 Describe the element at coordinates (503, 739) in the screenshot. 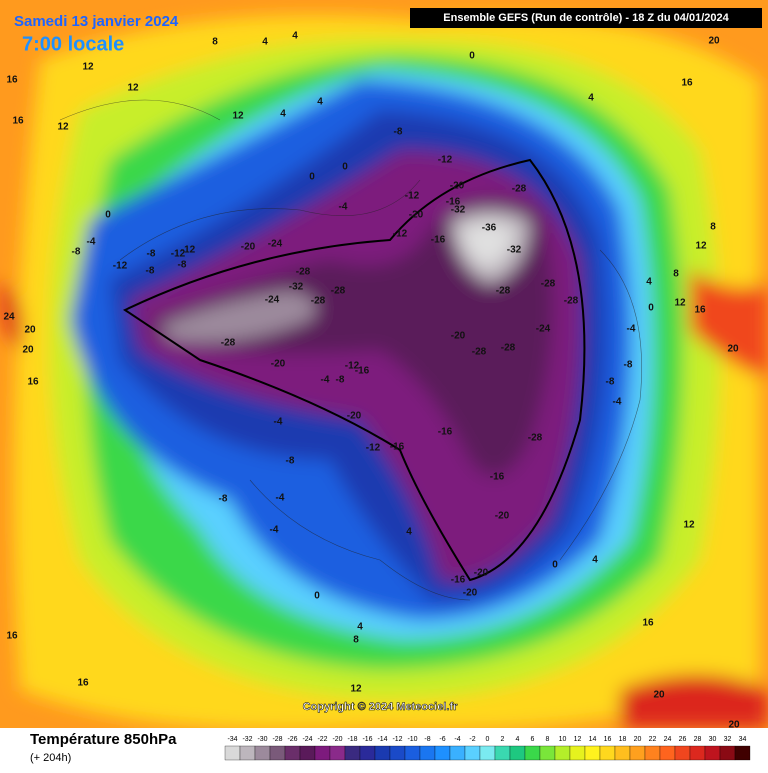

I see `legend-label: 2` at that location.